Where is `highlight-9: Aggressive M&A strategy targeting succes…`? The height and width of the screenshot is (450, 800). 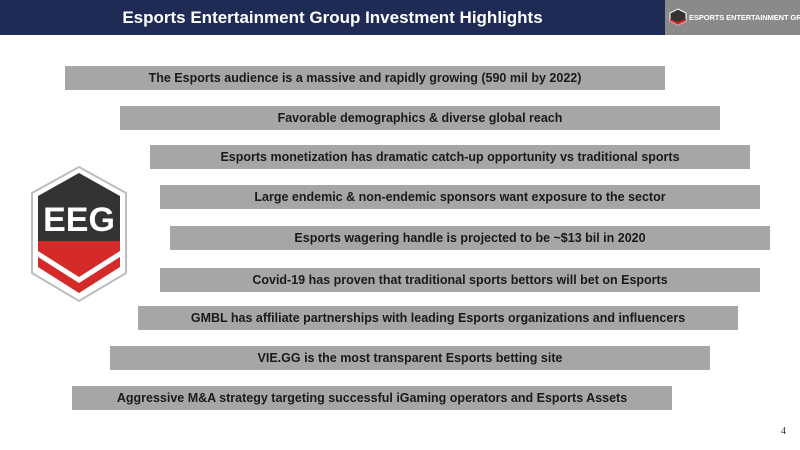 highlight-9: Aggressive M&A strategy targeting succes… is located at coordinates (372, 398).